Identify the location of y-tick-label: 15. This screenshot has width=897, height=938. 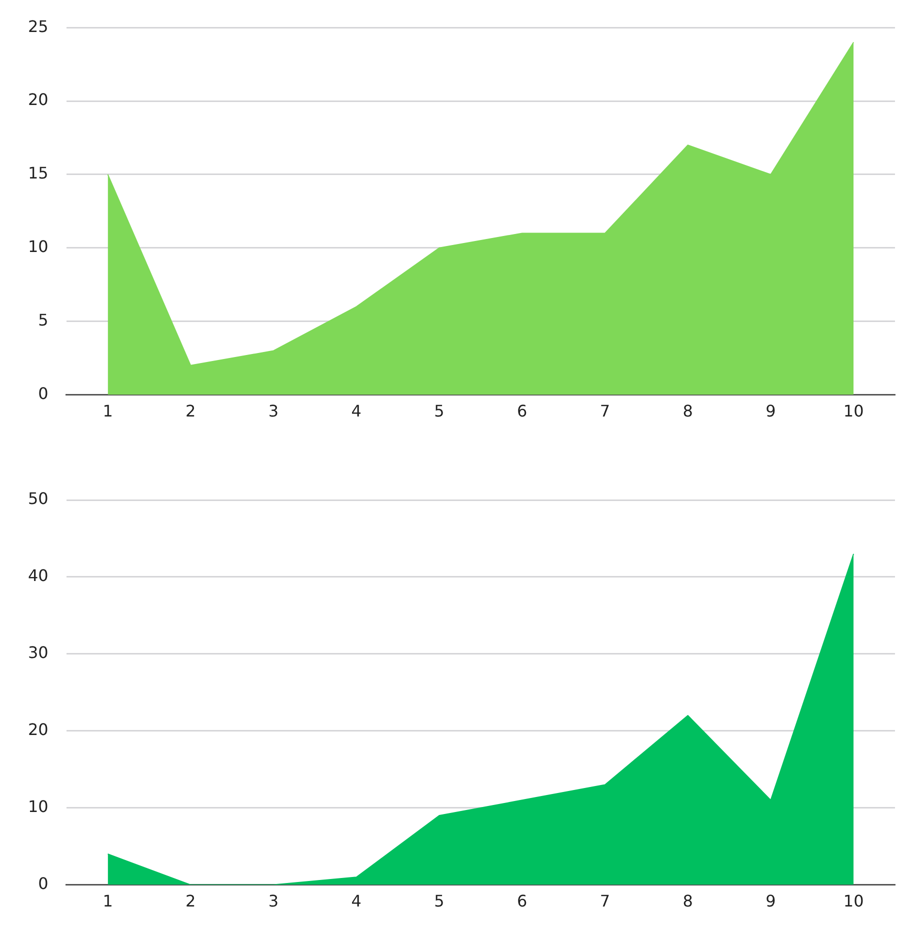
(38, 173).